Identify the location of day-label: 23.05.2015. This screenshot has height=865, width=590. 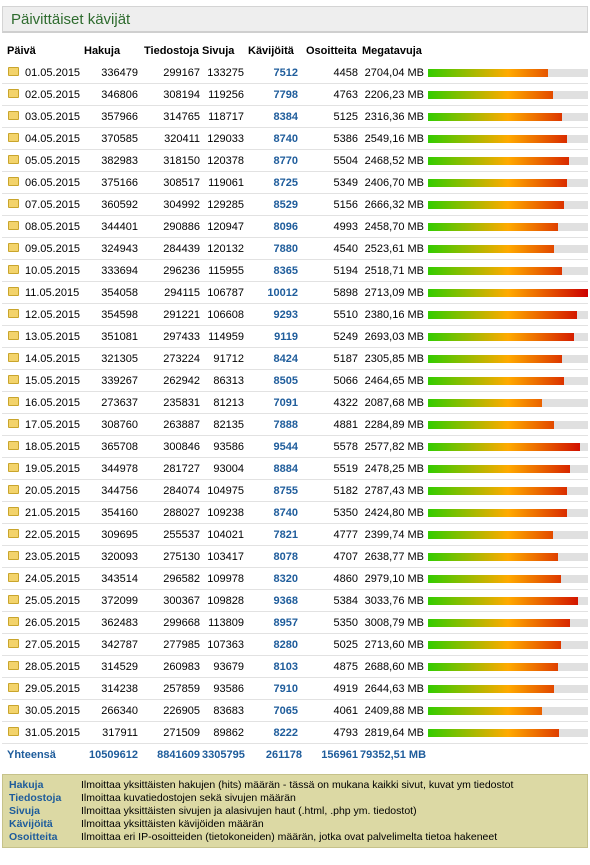
(53, 556).